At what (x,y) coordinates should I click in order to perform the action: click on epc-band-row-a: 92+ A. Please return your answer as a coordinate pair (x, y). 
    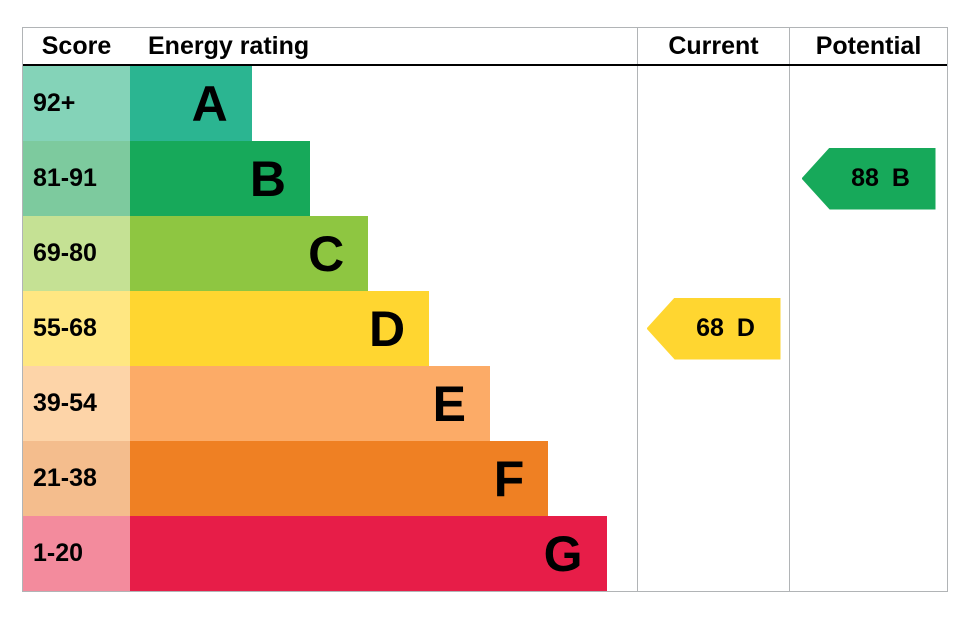
    Looking at the image, I should click on (485, 103).